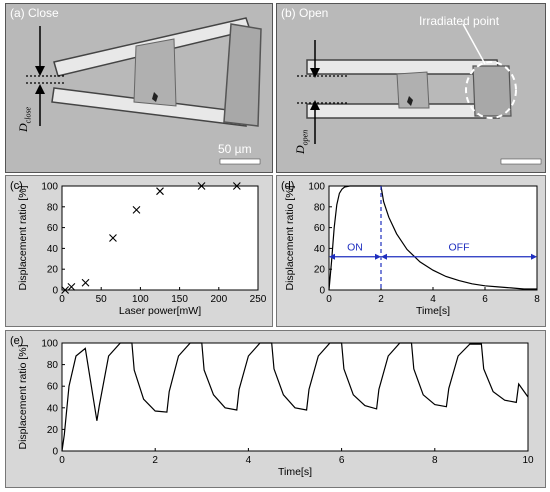 The image size is (550, 492). What do you see at coordinates (459, 21) in the screenshot?
I see `irradiated-point-label: Irradiated point` at bounding box center [459, 21].